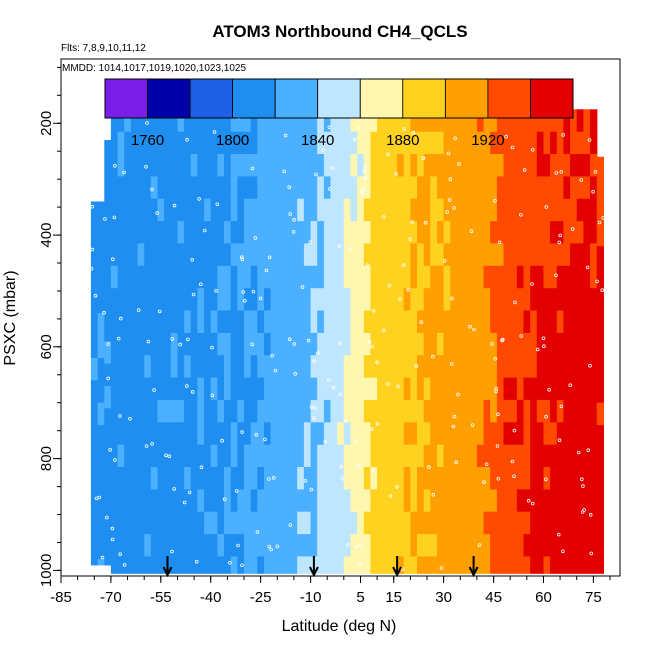  I want to click on colorbar-segment, so click(169, 98).